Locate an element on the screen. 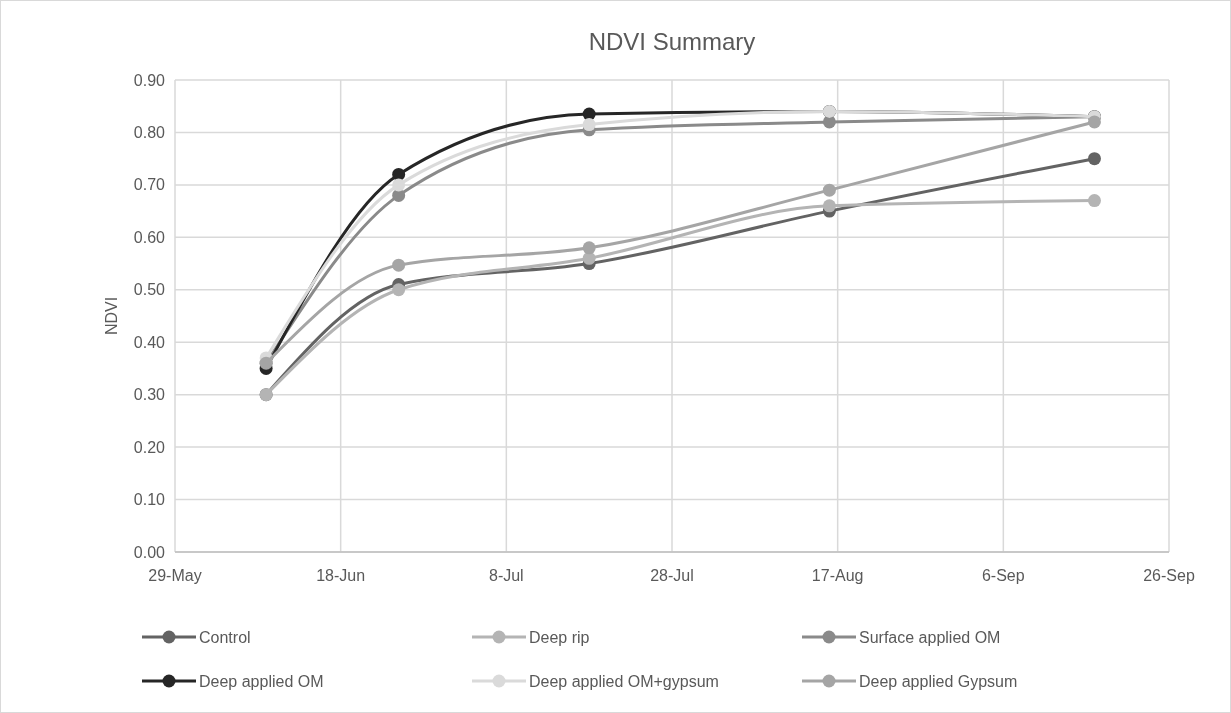 This screenshot has height=713, width=1231. y-tick-label: 0.90 is located at coordinates (149, 80).